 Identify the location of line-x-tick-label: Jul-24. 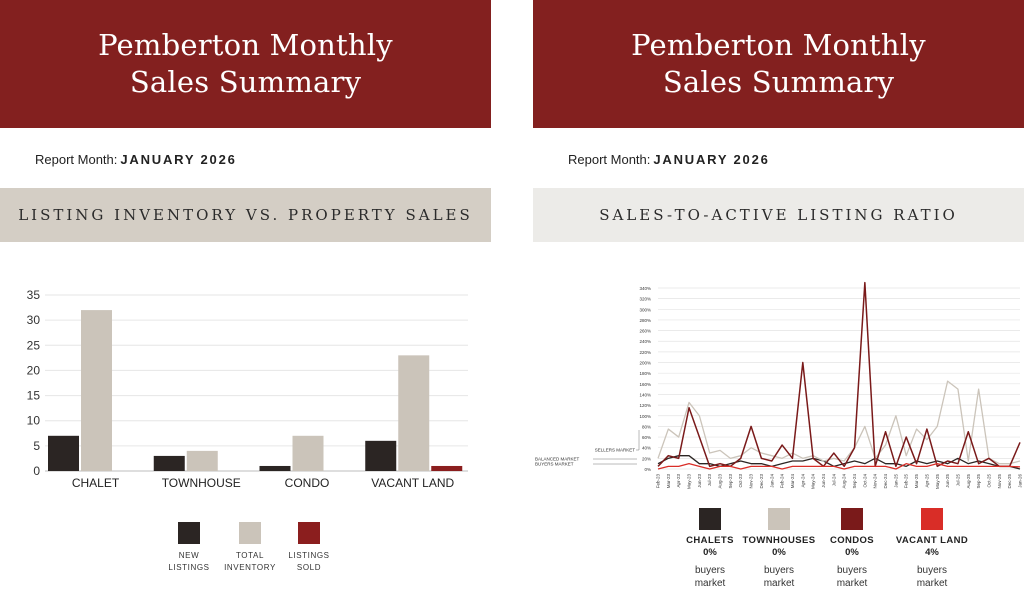
(833, 480).